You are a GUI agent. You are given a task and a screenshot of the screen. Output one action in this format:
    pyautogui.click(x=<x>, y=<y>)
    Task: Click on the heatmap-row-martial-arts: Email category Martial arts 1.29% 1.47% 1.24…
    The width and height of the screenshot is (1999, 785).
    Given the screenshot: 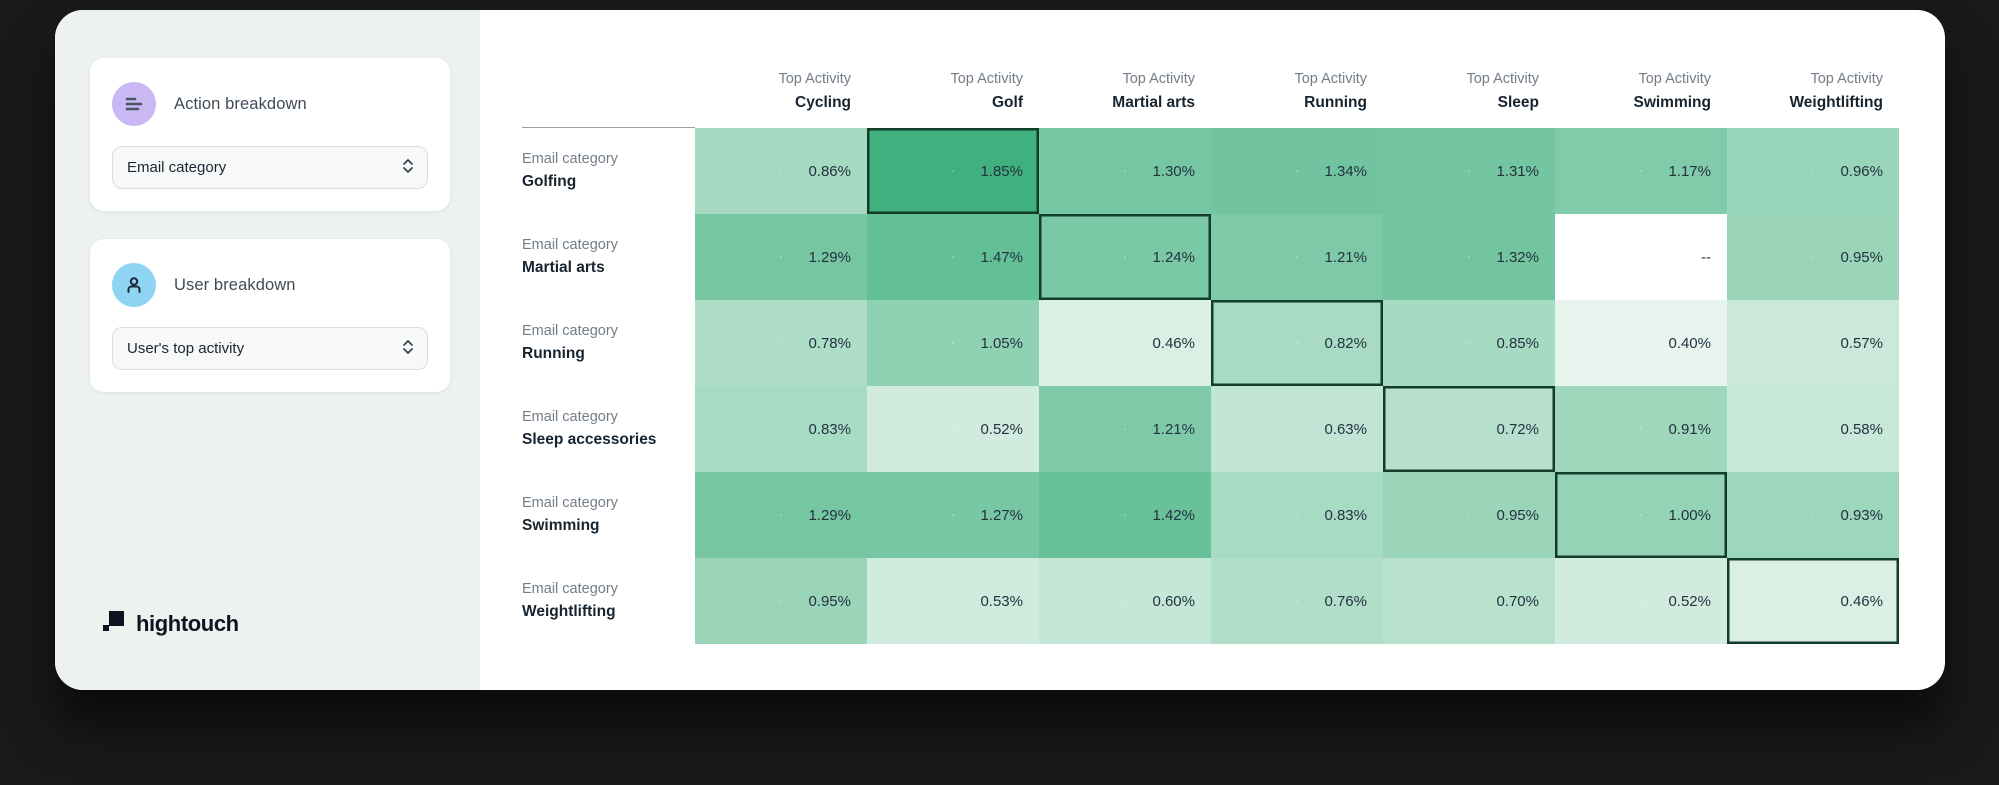 What is the action you would take?
    pyautogui.click(x=1210, y=257)
    